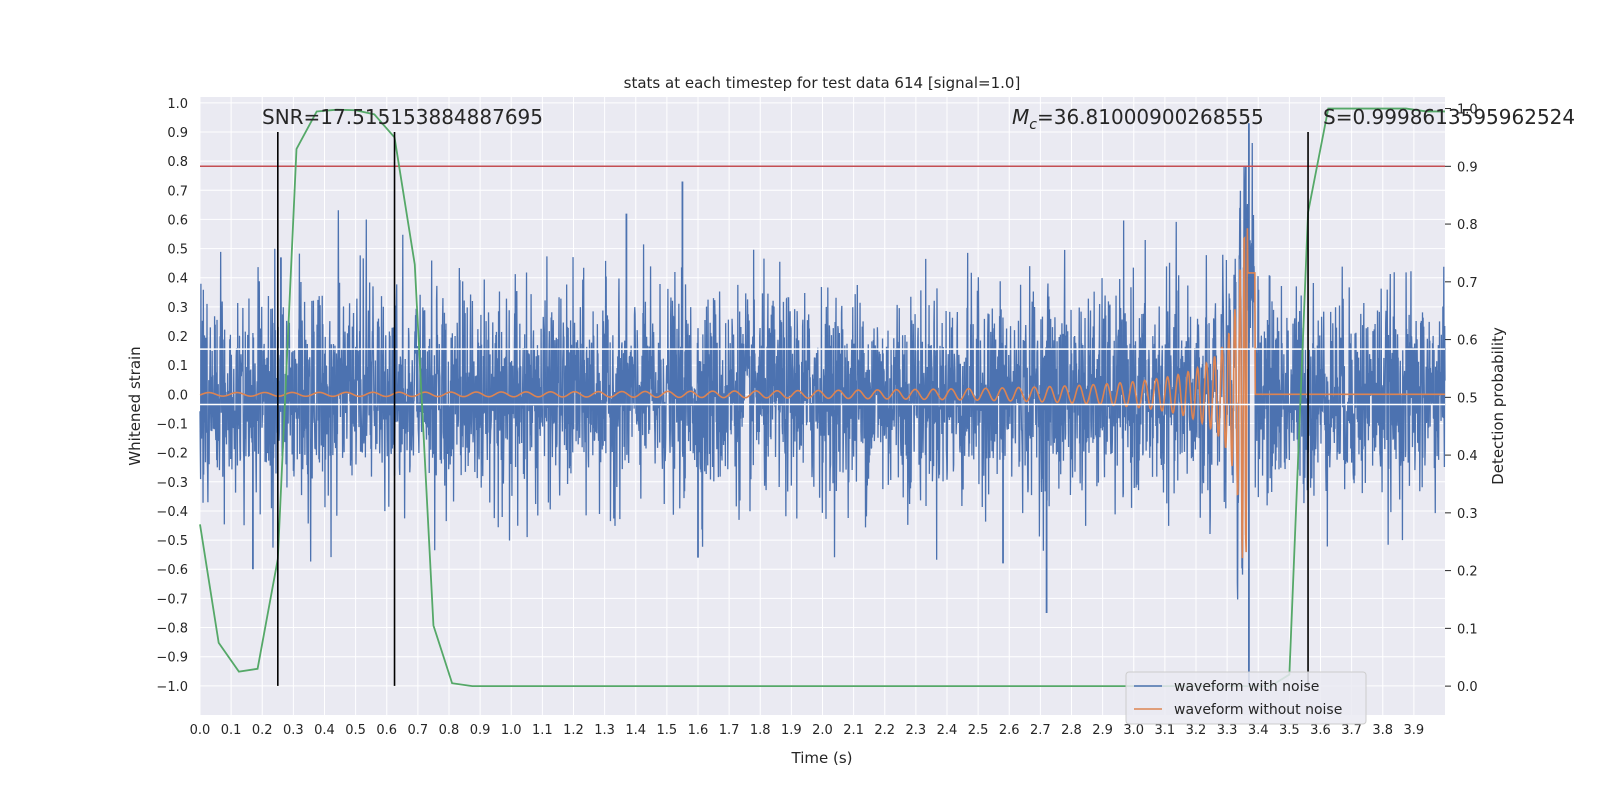  Describe the element at coordinates (1467, 398) in the screenshot. I see `y2-tick-label: 0.5` at that location.